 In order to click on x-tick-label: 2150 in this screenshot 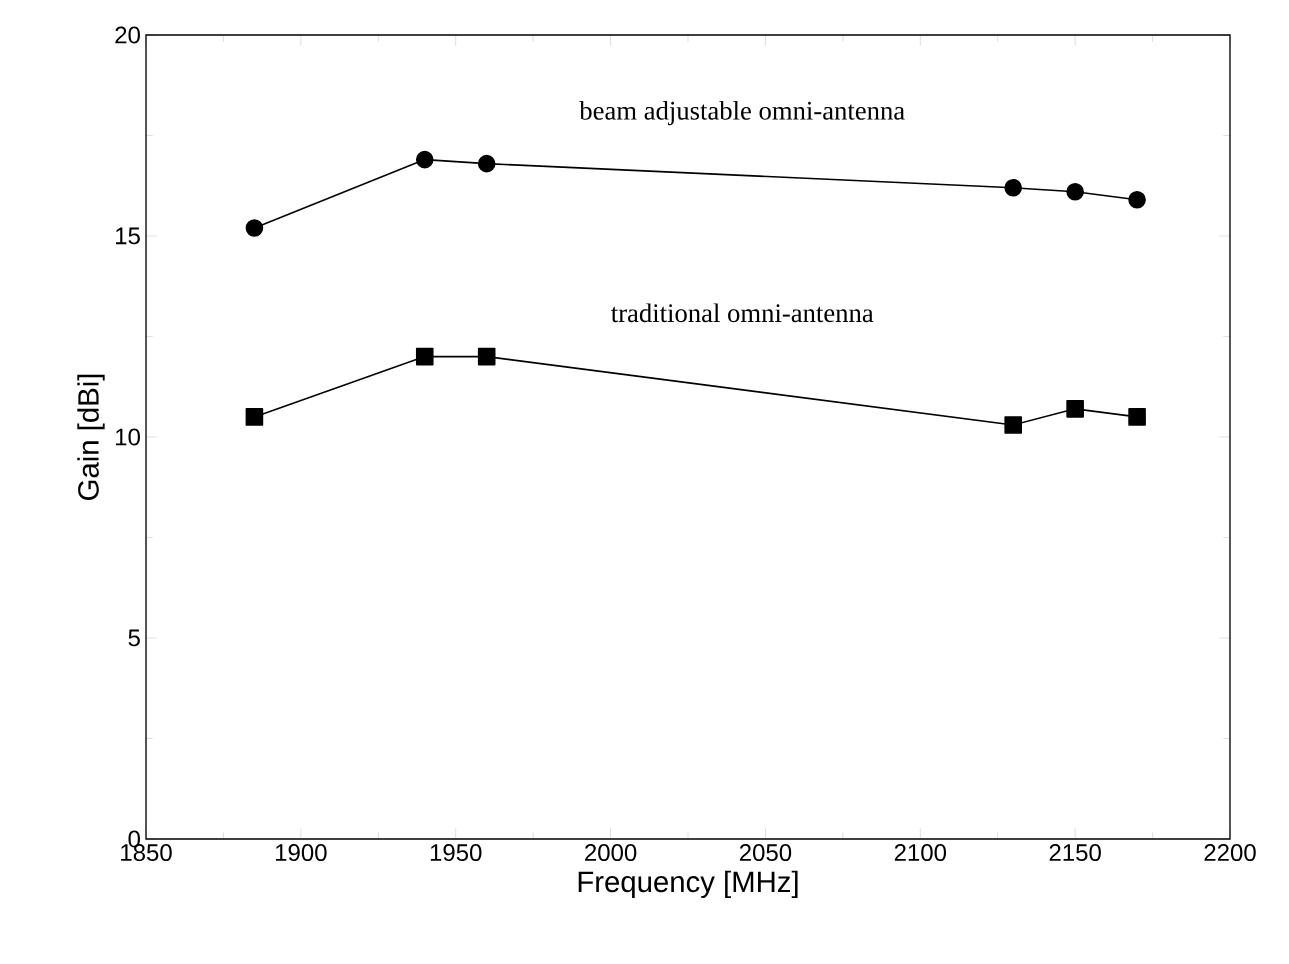, I will do `click(1075, 853)`.